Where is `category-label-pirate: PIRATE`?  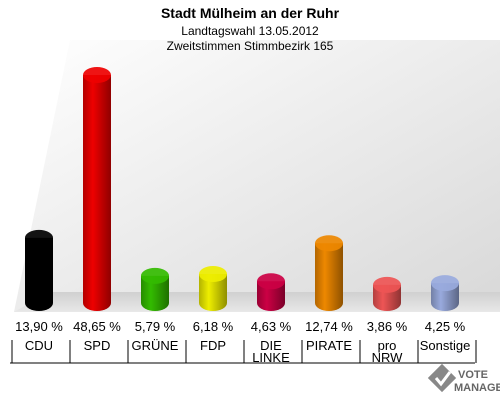 category-label-pirate: PIRATE is located at coordinates (329, 345).